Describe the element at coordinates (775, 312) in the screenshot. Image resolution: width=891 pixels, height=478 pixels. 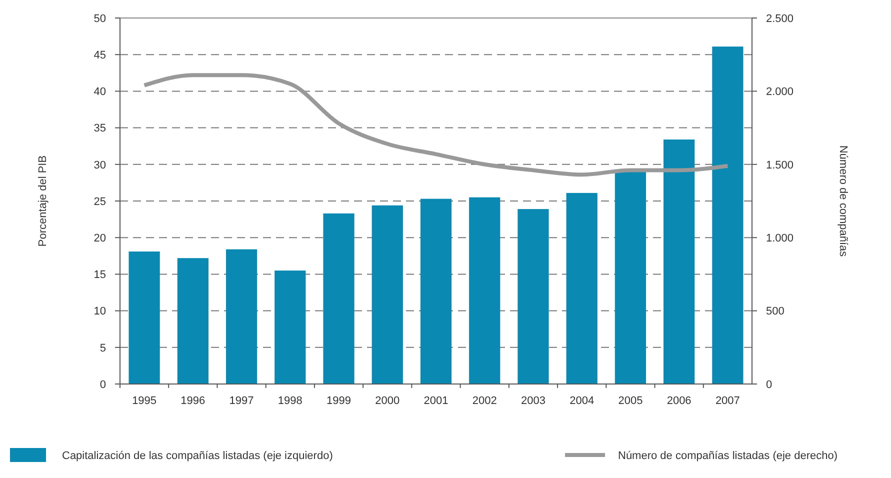
I see `y2-tick-label: 500` at that location.